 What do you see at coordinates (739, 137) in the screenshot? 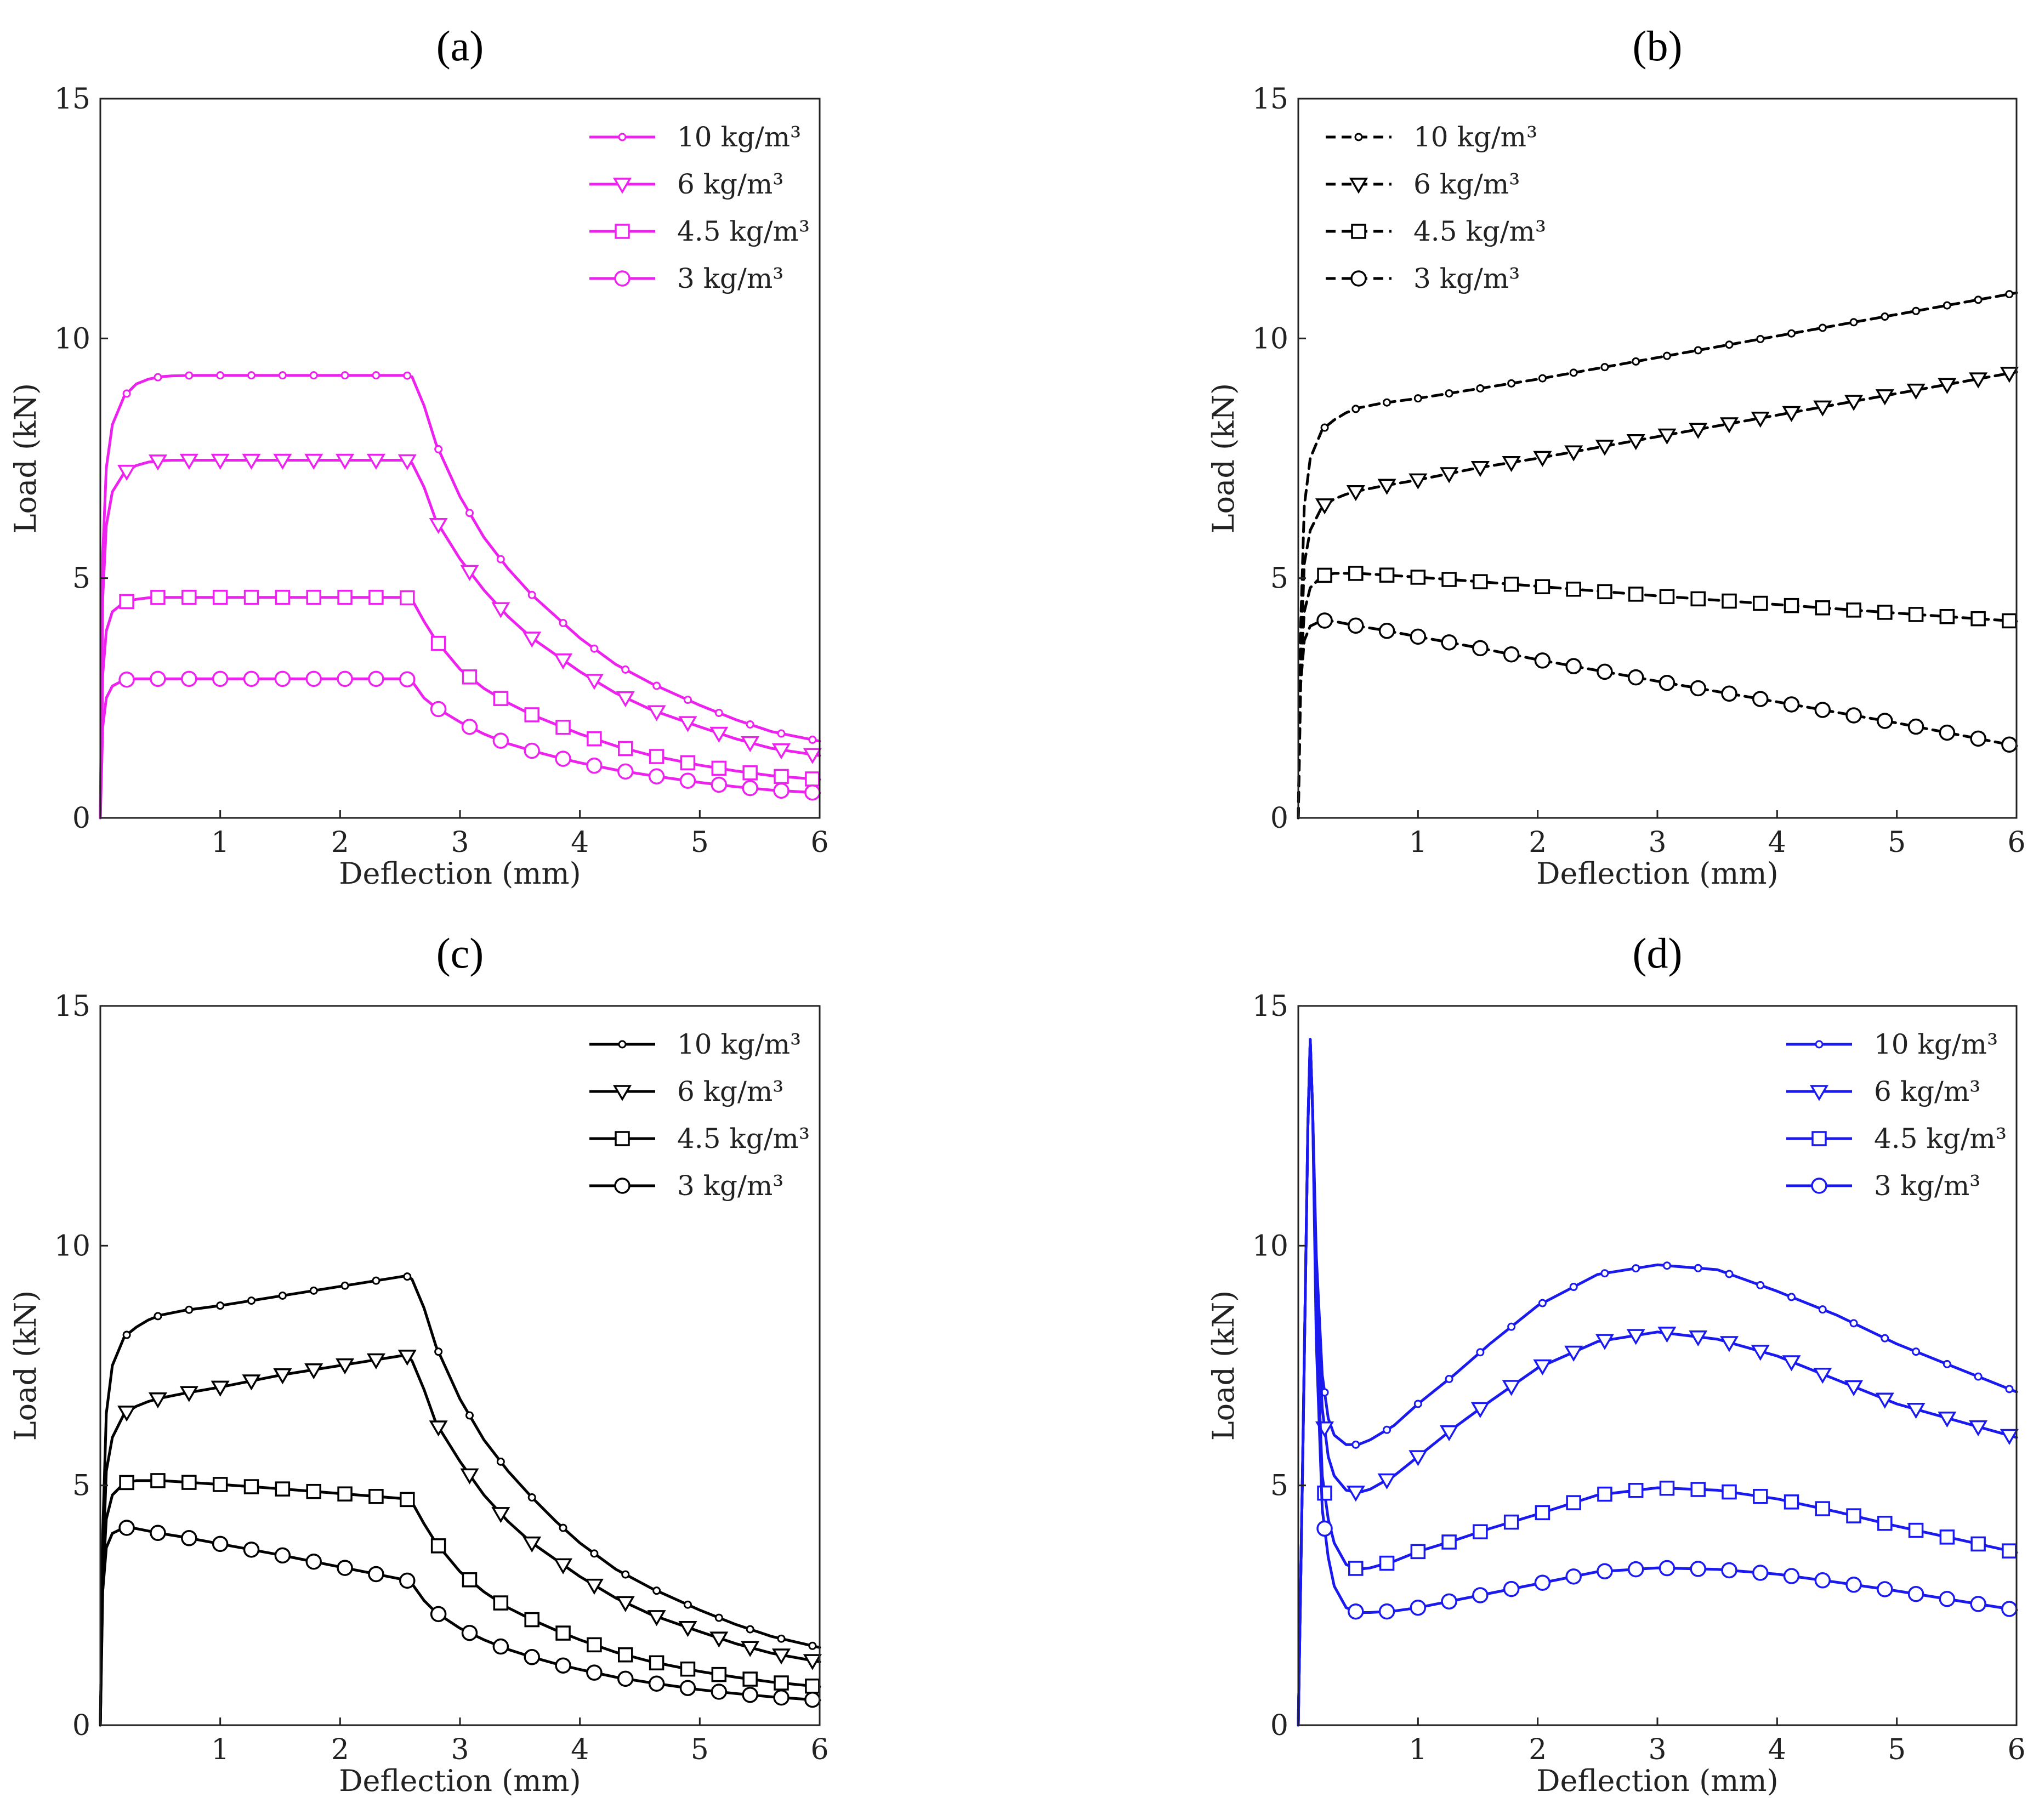
I see `legend-label: 10 kg/m³` at bounding box center [739, 137].